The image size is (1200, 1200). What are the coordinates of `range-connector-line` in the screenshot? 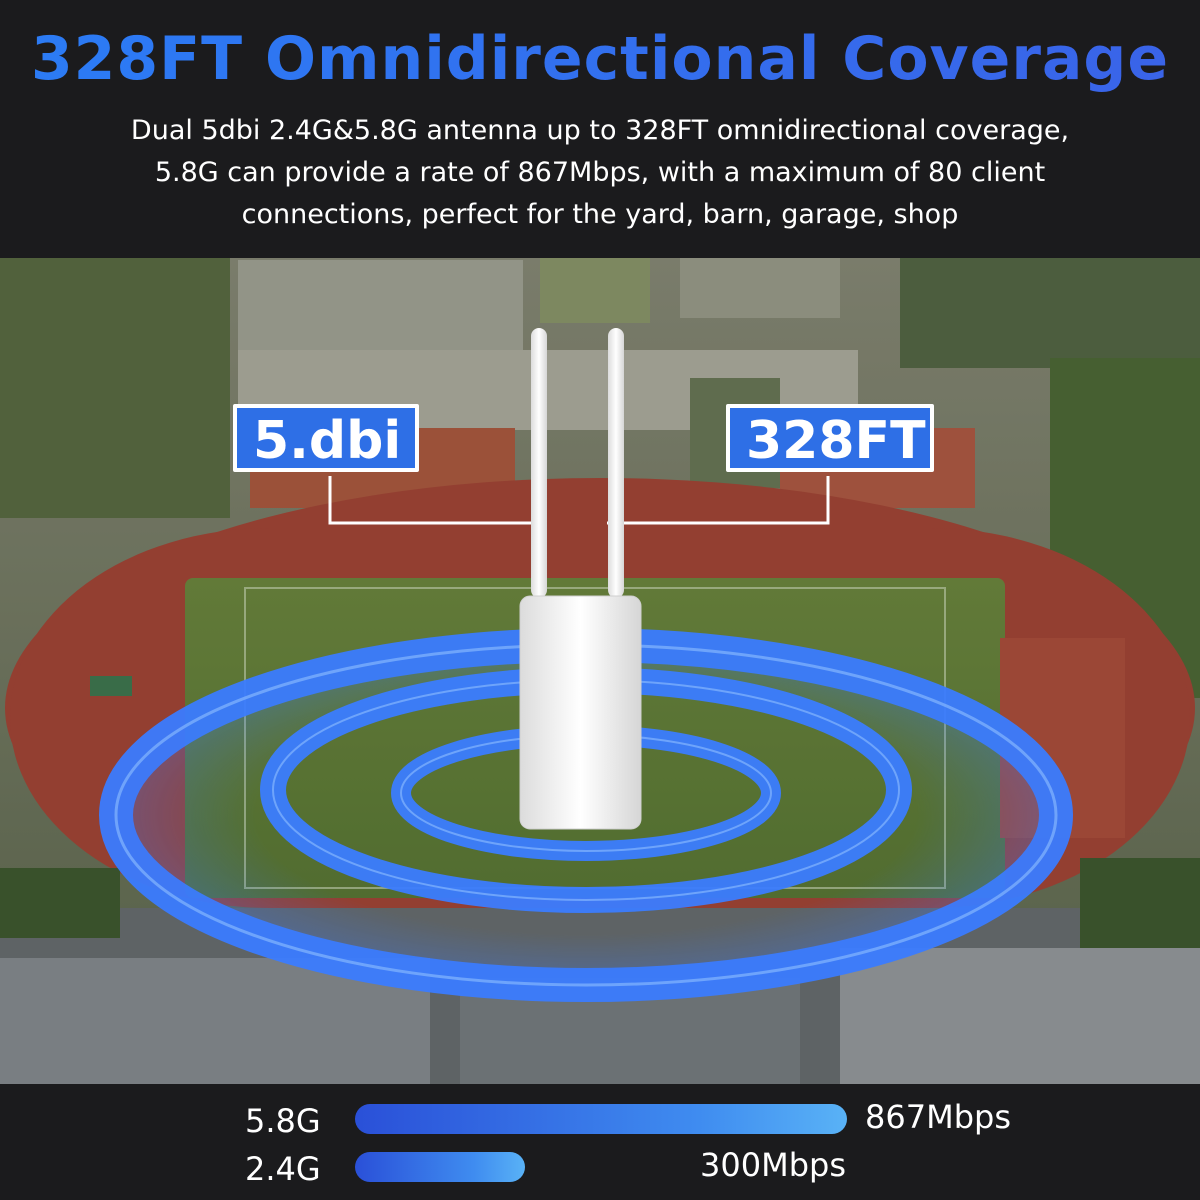 It's located at (718, 500).